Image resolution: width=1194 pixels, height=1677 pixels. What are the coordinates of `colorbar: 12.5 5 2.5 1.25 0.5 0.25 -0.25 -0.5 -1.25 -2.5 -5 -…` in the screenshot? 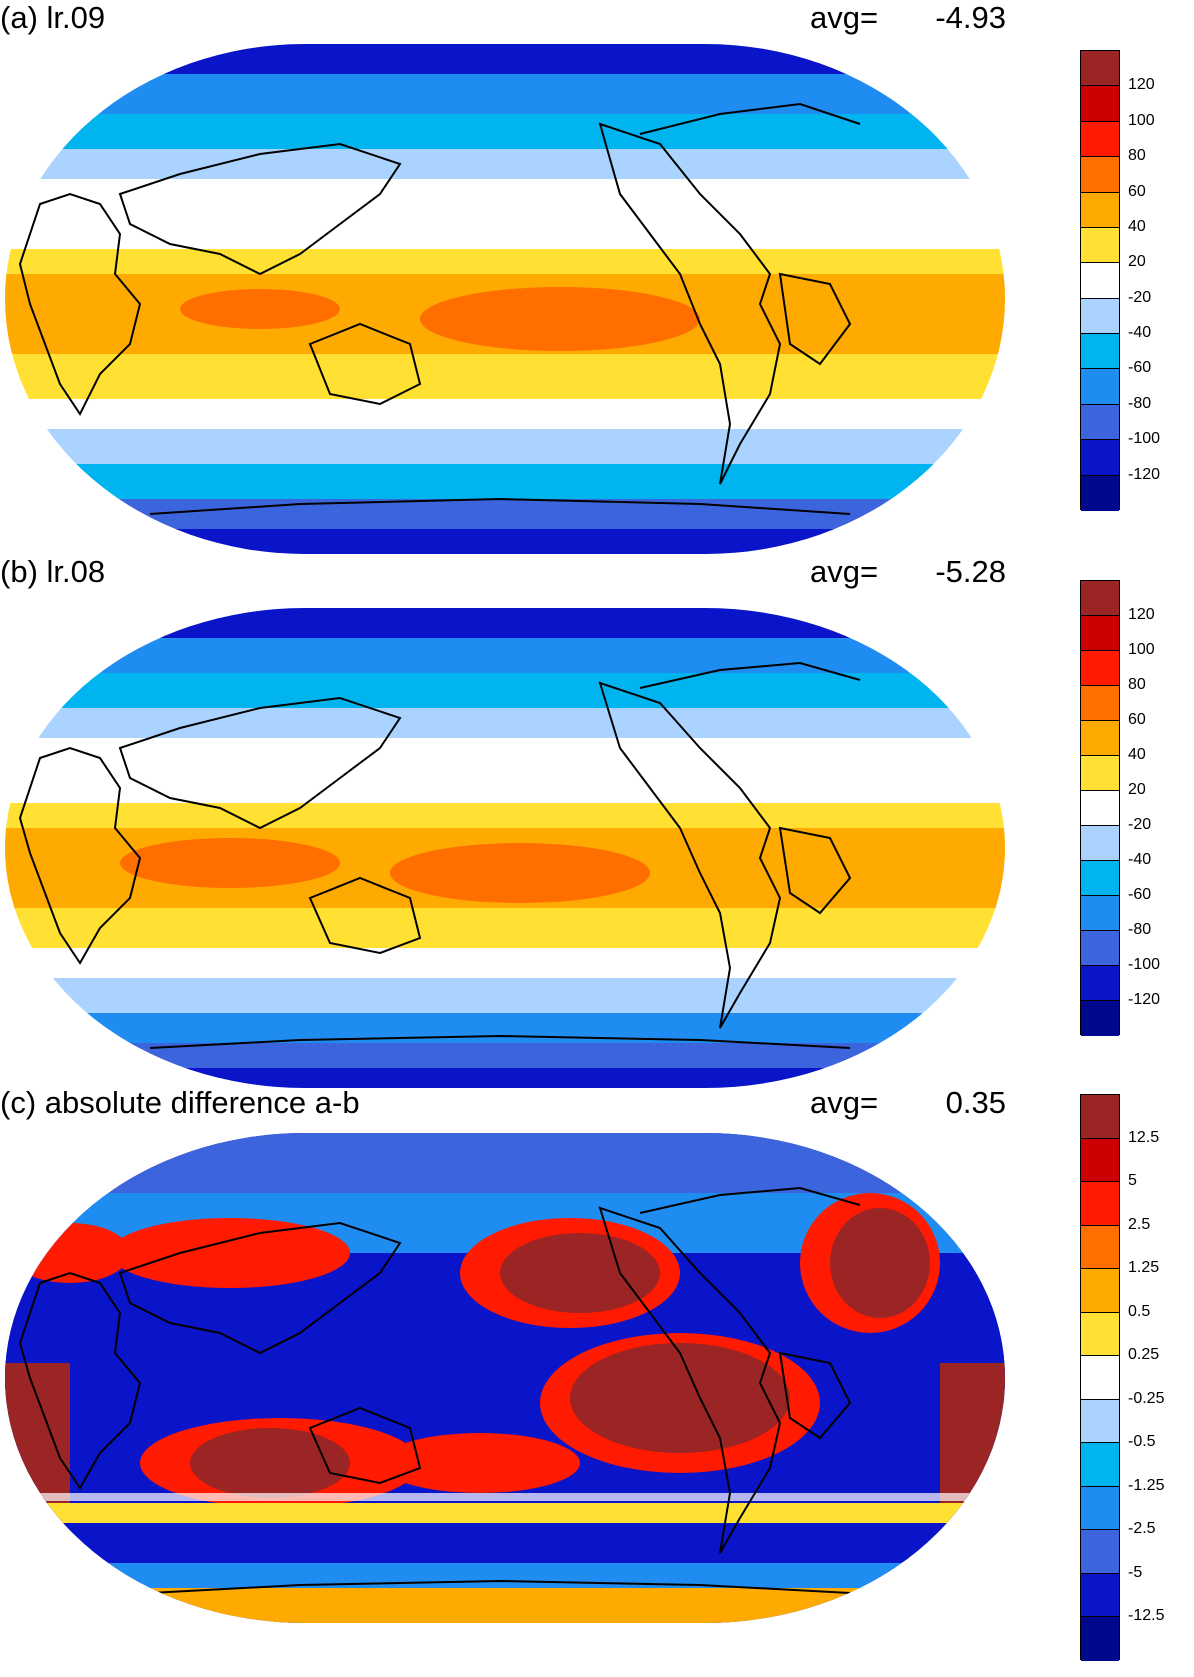 It's located at (1122, 1377).